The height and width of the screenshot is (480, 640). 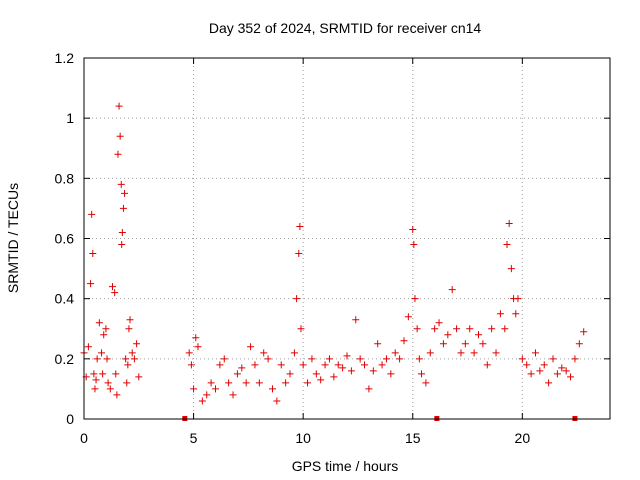 I want to click on y-tick-label: 1.2, so click(x=65, y=58).